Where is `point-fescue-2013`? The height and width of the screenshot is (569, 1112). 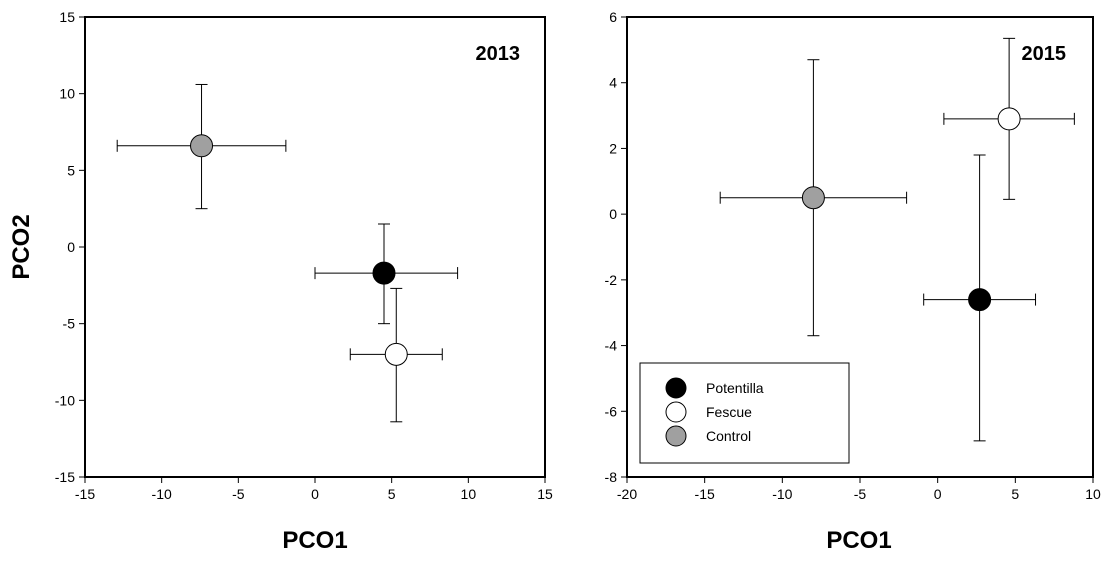 point-fescue-2013 is located at coordinates (396, 355).